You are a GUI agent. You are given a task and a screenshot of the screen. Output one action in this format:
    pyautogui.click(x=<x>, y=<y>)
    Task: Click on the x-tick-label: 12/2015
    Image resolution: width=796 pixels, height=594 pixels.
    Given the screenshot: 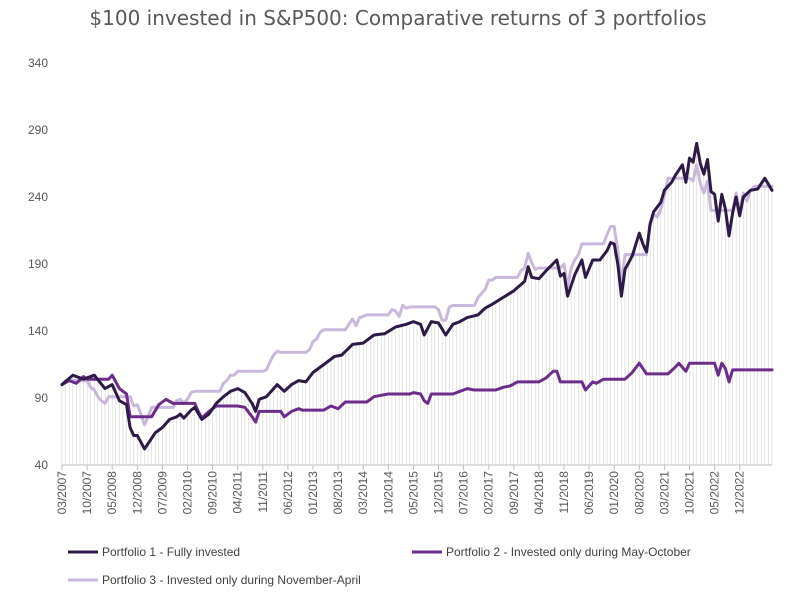 What is the action you would take?
    pyautogui.click(x=439, y=493)
    